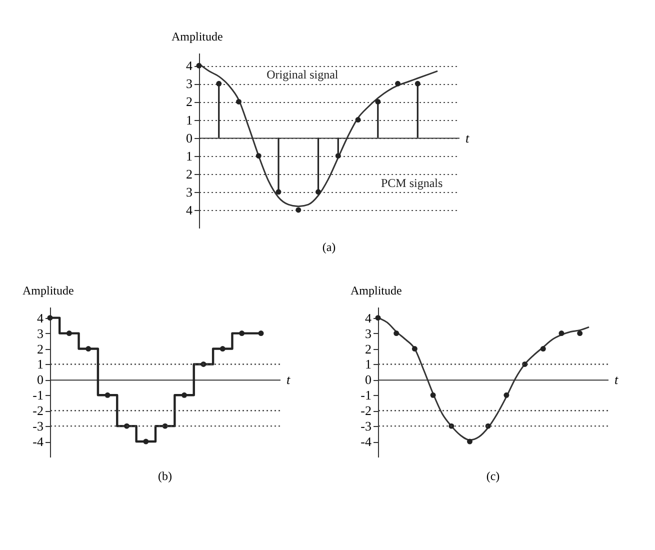 The height and width of the screenshot is (550, 655). I want to click on text: (b), so click(165, 476).